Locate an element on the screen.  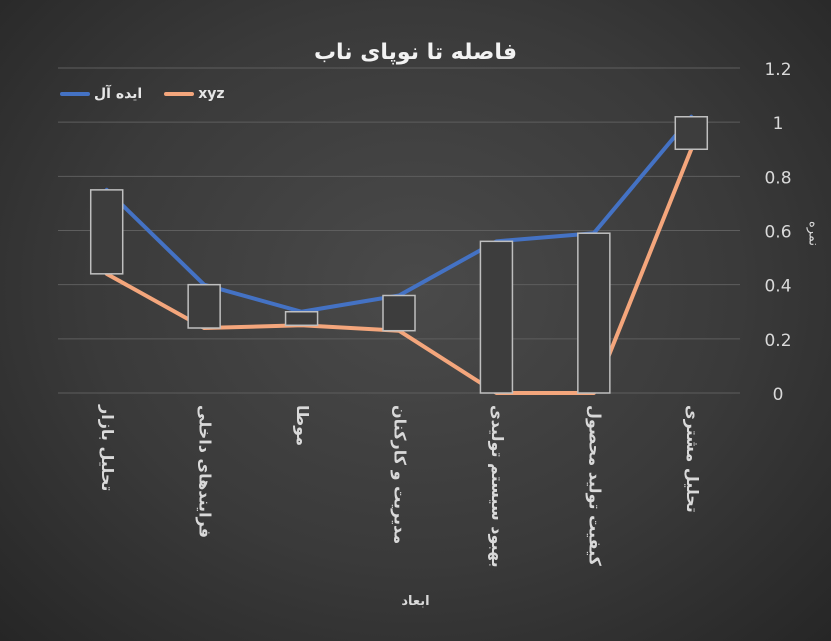
y-tick-label: 1 is located at coordinates (778, 124).